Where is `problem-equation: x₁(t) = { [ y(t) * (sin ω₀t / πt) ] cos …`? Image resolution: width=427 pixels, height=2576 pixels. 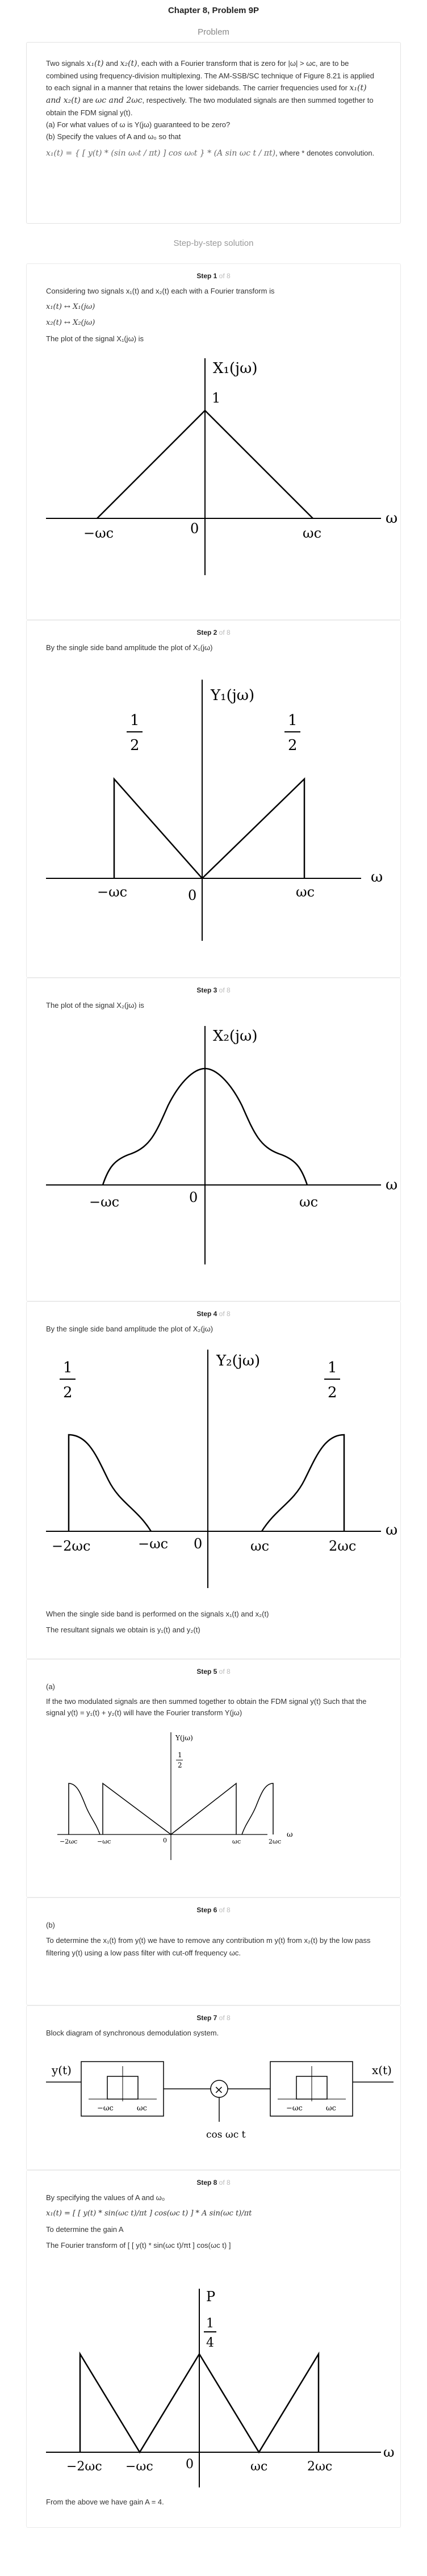 problem-equation: x₁(t) = { [ y(t) * (sin ω₀t / πt) ] cos … is located at coordinates (161, 153).